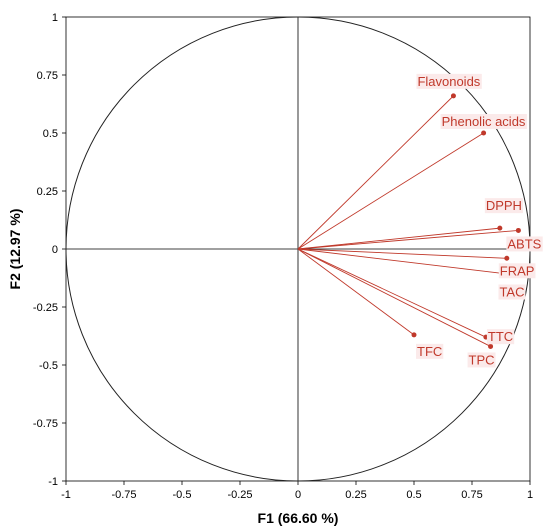 Image resolution: width=550 pixels, height=532 pixels. I want to click on vector-label: FRAP, so click(517, 270).